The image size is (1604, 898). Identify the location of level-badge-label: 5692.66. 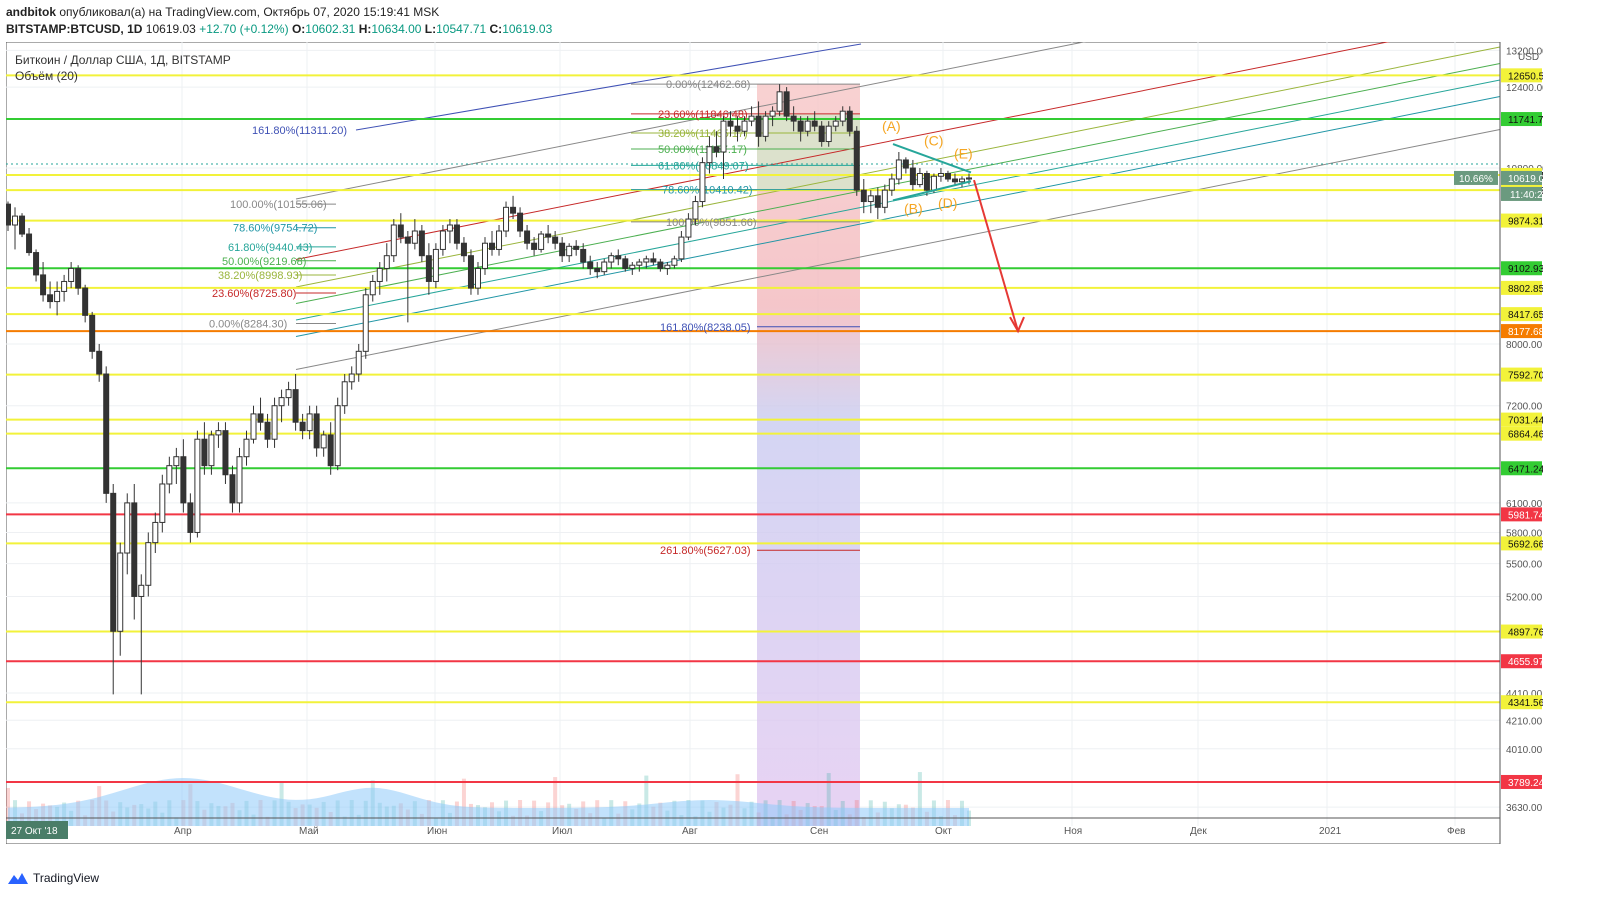
(1525, 544).